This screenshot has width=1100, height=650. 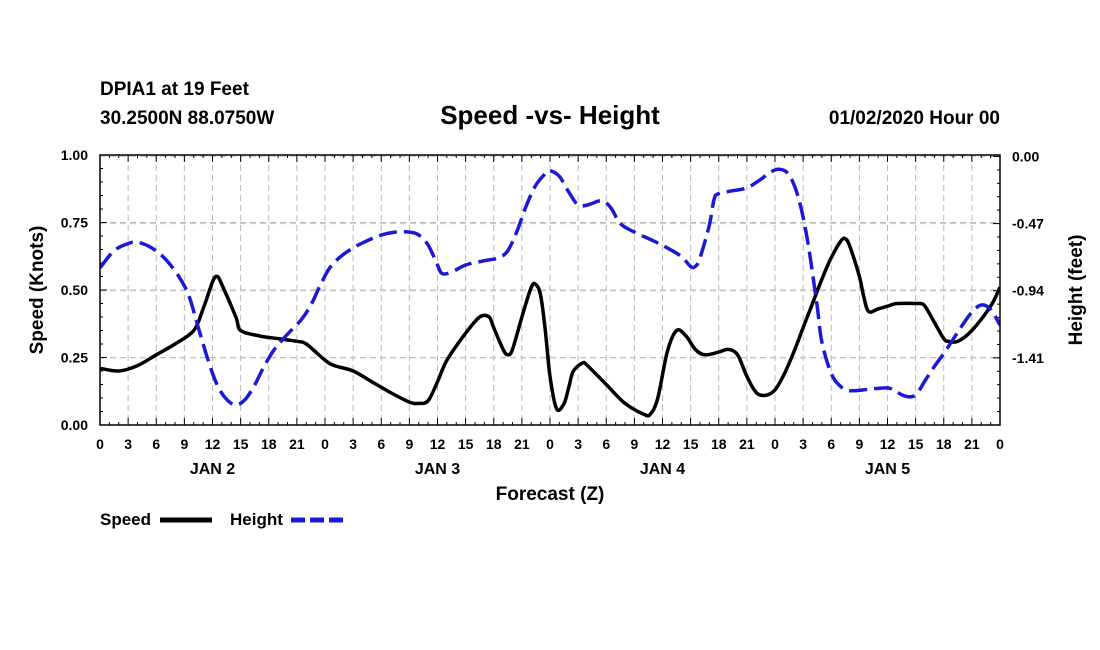 What do you see at coordinates (74, 425) in the screenshot?
I see `y-left-tick-label: 0.00` at bounding box center [74, 425].